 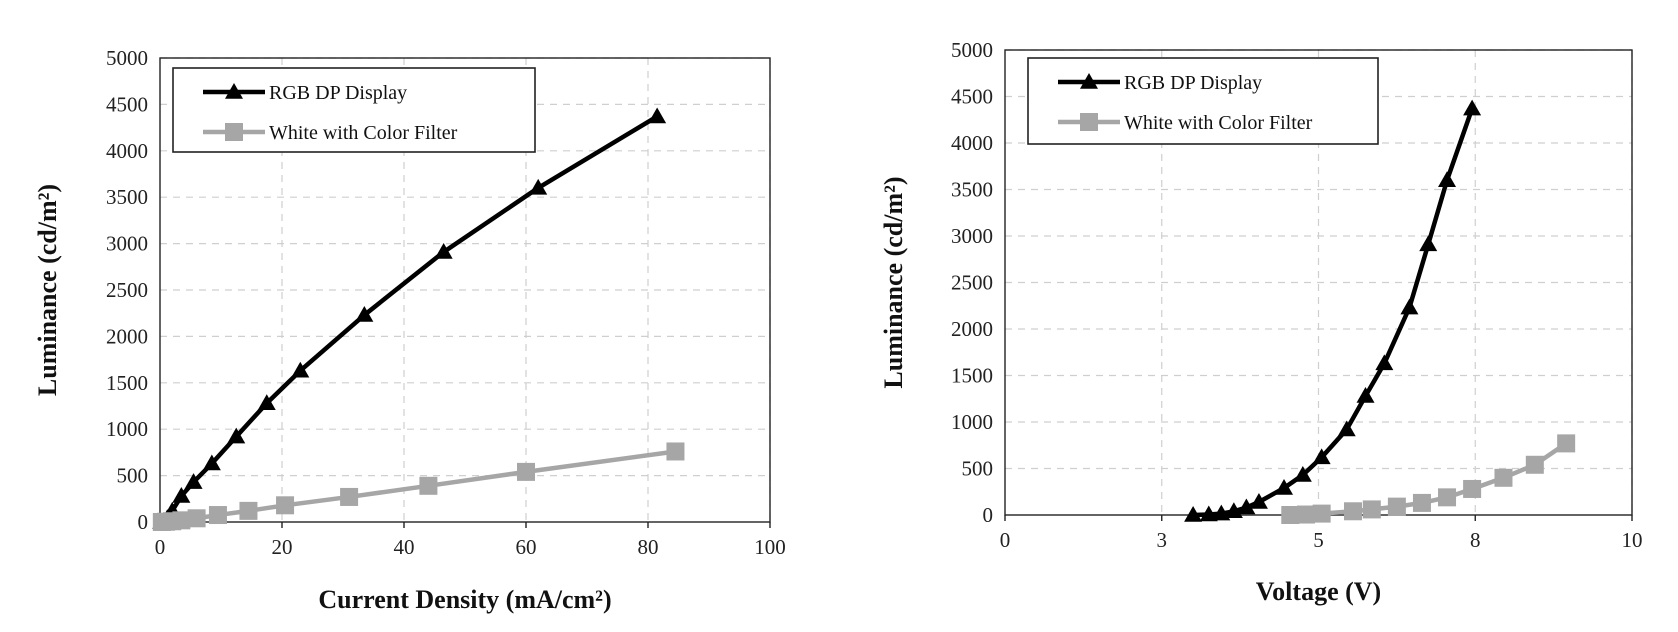 What do you see at coordinates (1162, 540) in the screenshot?
I see `x-tick-label: 3` at bounding box center [1162, 540].